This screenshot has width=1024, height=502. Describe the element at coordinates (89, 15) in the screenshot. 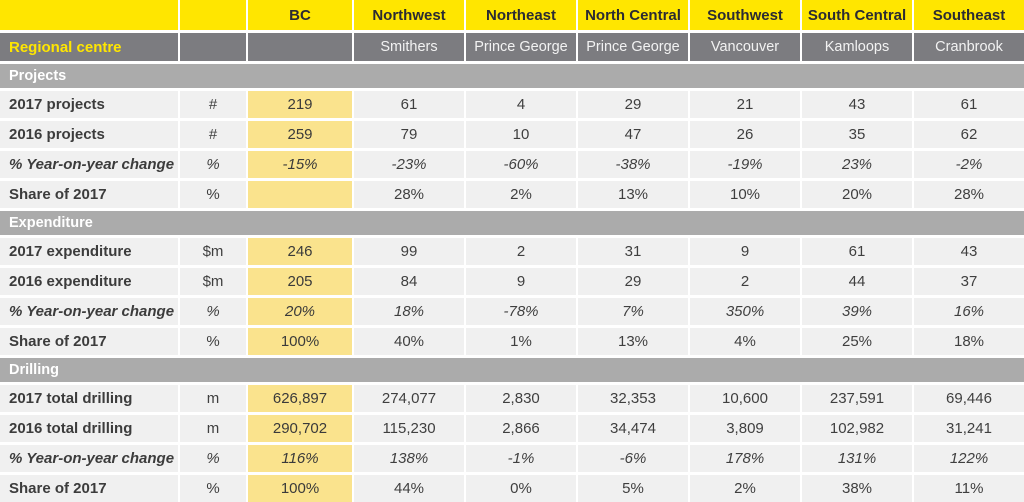

I see `corner-cell` at that location.